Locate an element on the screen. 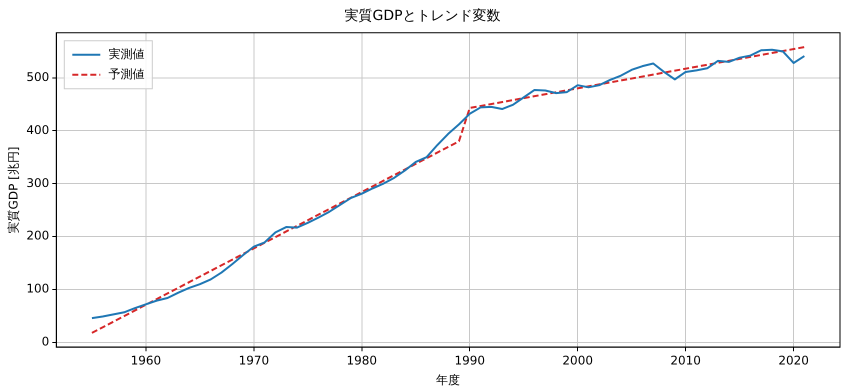 The width and height of the screenshot is (850, 390). x-tick-label: 1970 is located at coordinates (254, 361).